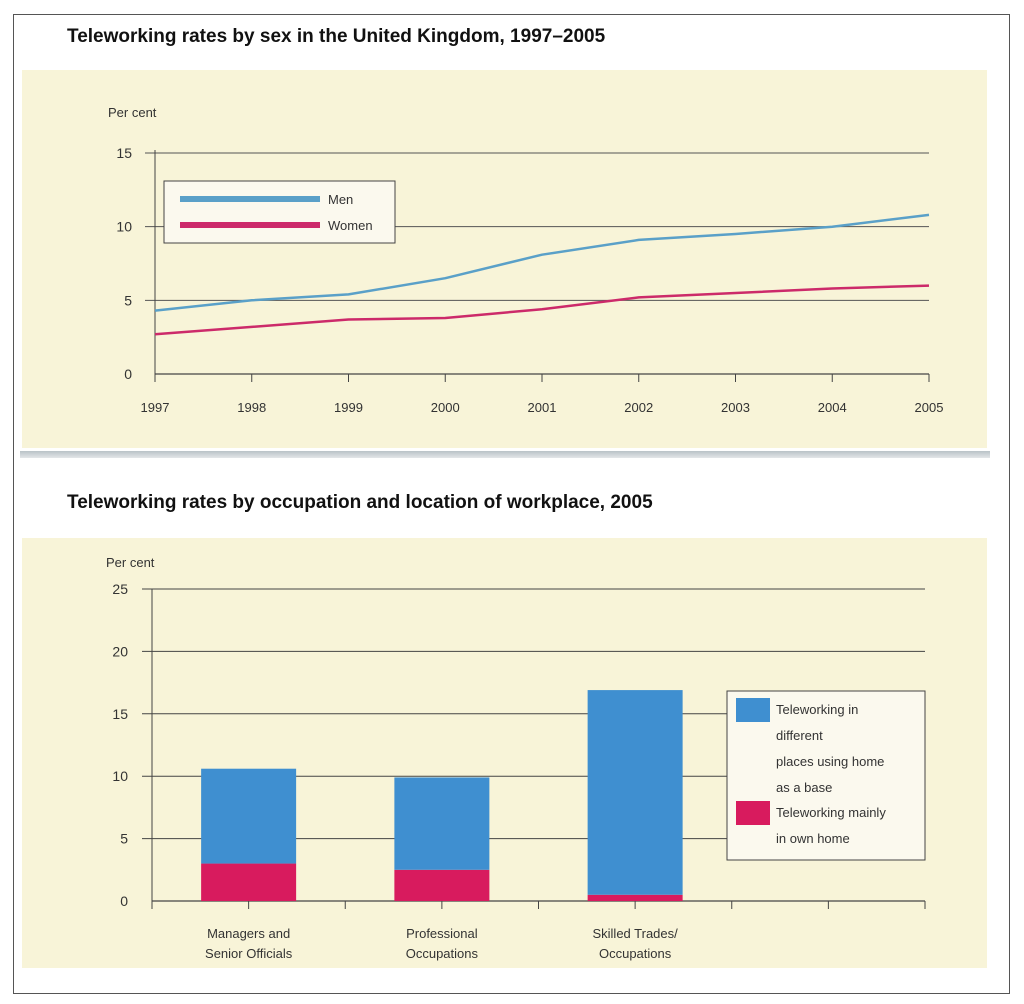 The width and height of the screenshot is (1024, 1004). I want to click on line-x-tick-label: 1999, so click(348, 407).